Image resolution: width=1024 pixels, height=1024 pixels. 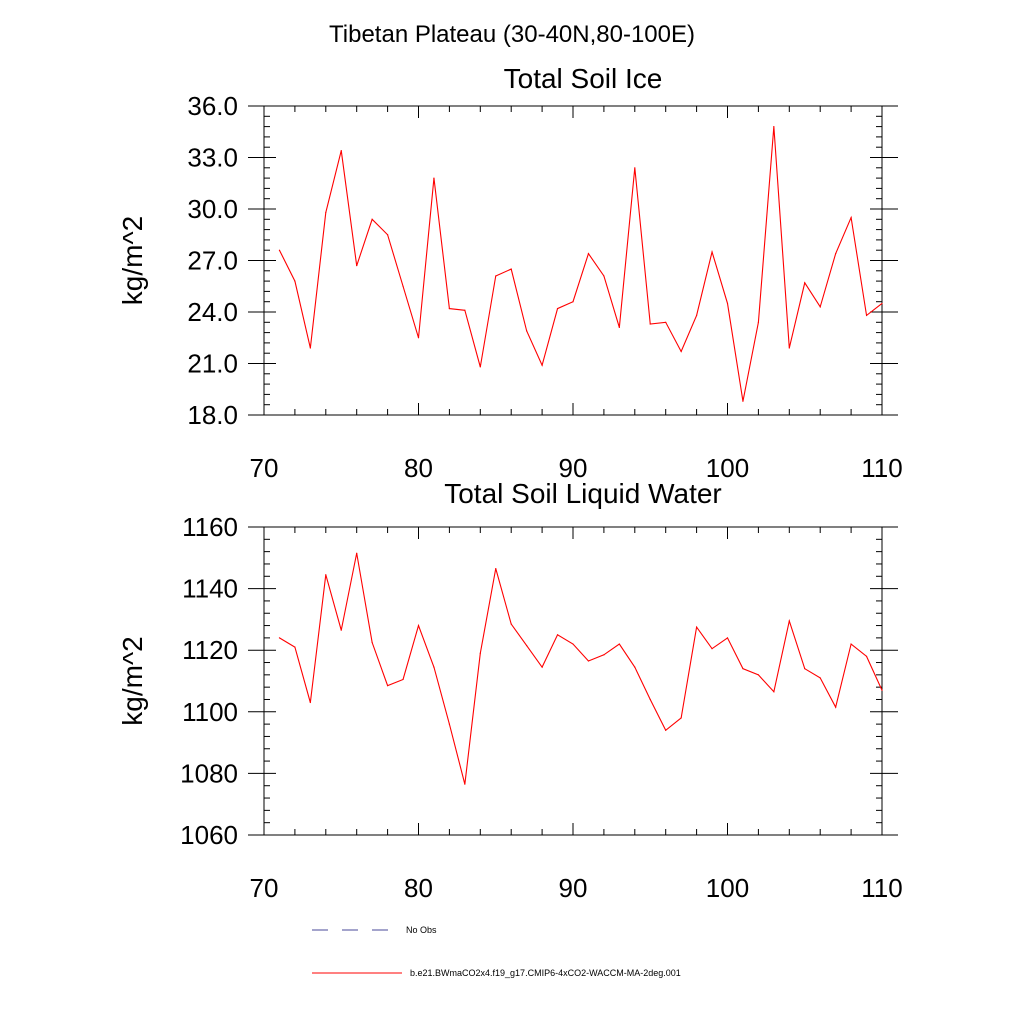 What do you see at coordinates (212, 106) in the screenshot?
I see `y-tick-label: 36.0` at bounding box center [212, 106].